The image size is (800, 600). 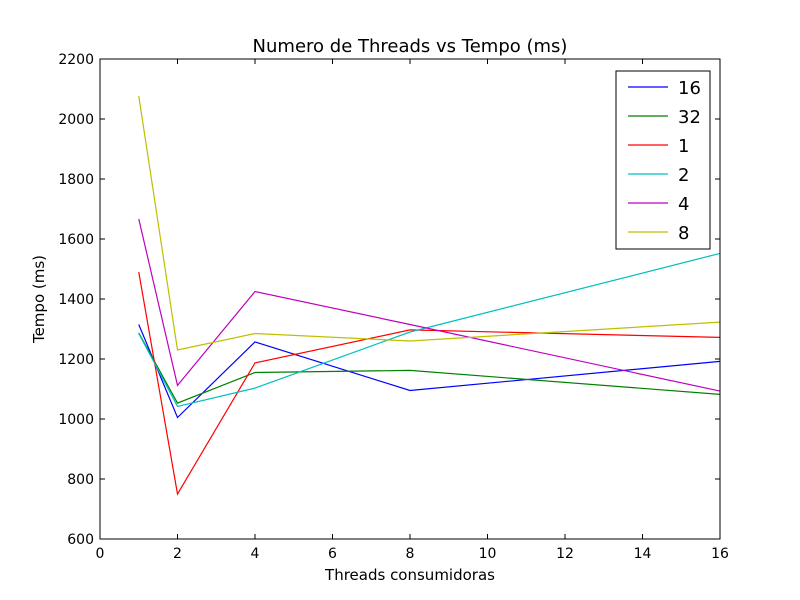 I want to click on legend-box, so click(x=663, y=160).